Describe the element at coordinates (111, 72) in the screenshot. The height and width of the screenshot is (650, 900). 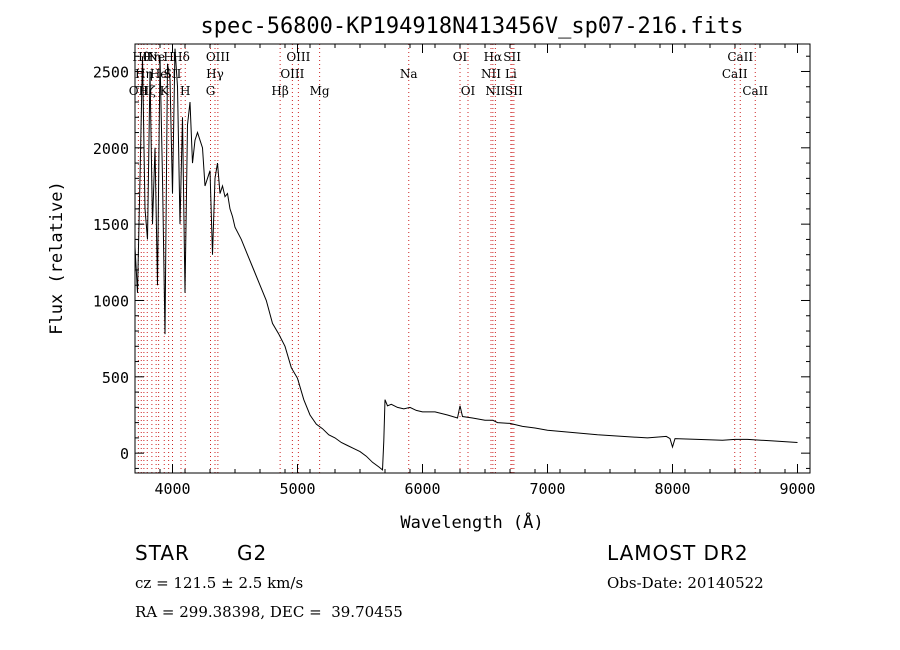
I see `y-tick-label: 2500` at that location.